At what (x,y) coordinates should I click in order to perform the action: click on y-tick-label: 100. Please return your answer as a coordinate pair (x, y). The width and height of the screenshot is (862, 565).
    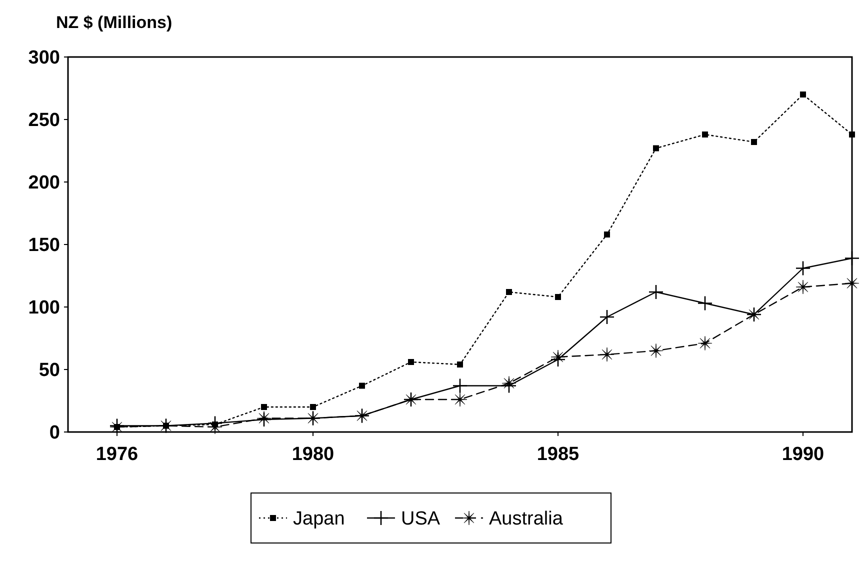
    Looking at the image, I should click on (44, 308).